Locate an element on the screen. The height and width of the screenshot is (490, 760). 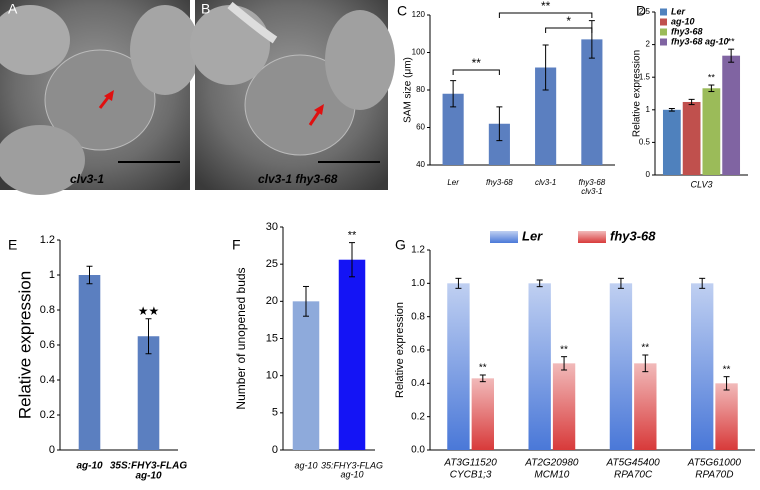
x-tick-label: MCM10 is located at coordinates (551, 475).